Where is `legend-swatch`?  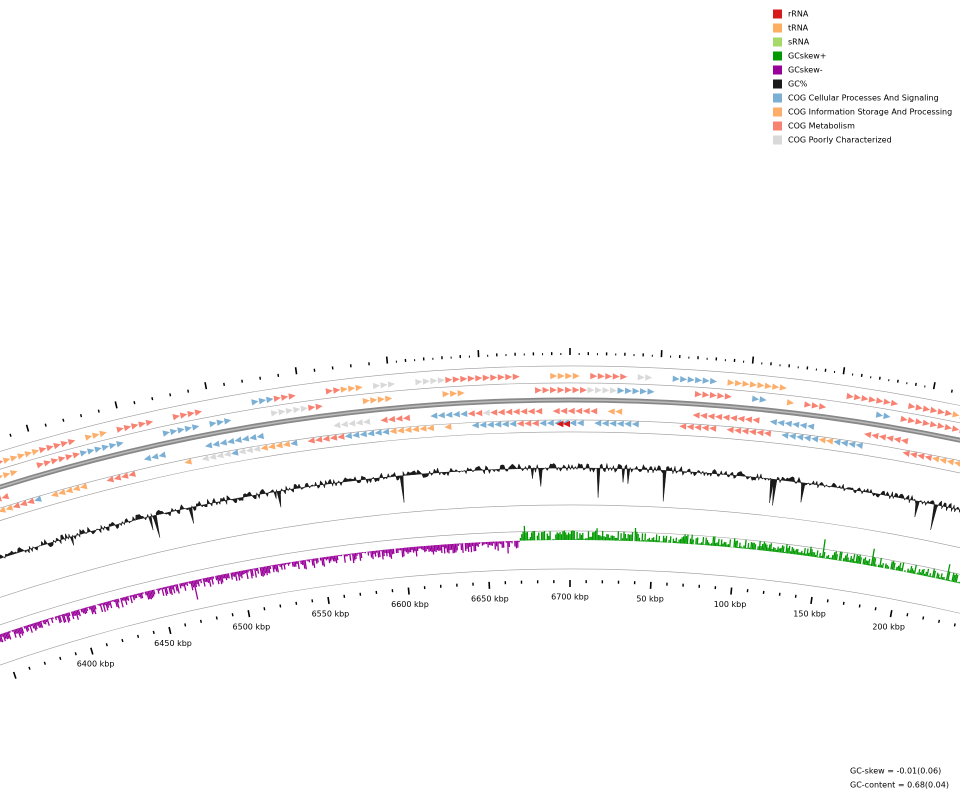
legend-swatch is located at coordinates (777, 70).